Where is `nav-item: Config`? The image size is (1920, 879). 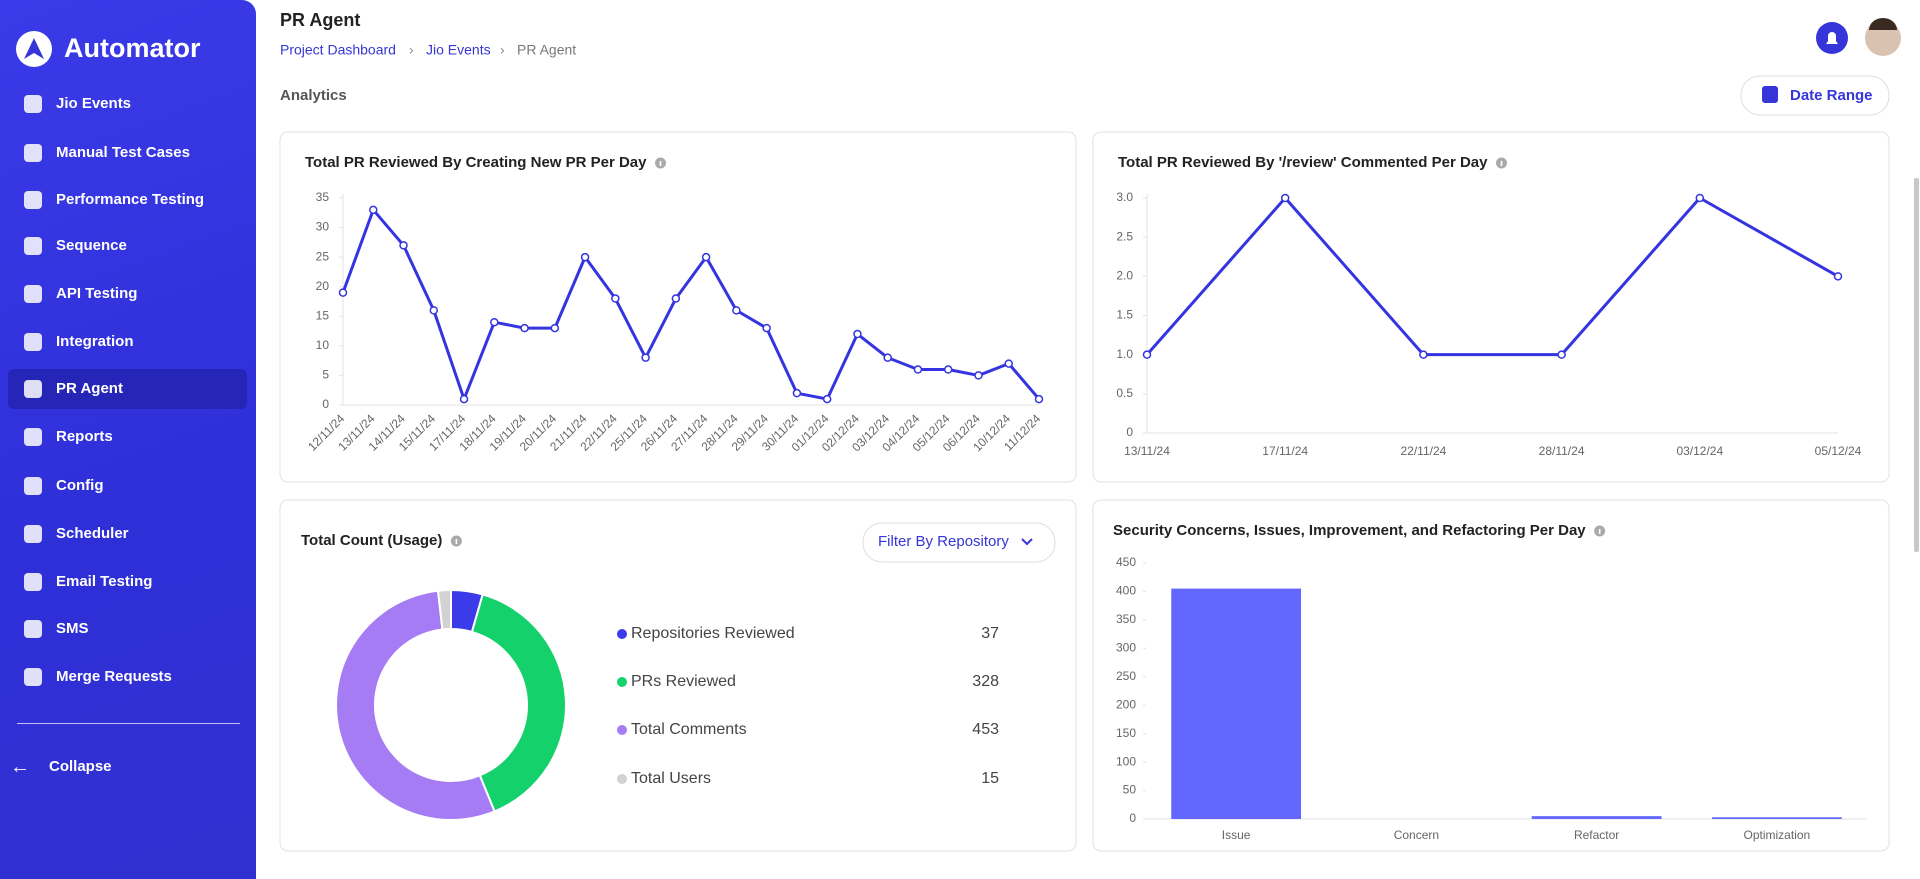 nav-item: Config is located at coordinates (127, 486).